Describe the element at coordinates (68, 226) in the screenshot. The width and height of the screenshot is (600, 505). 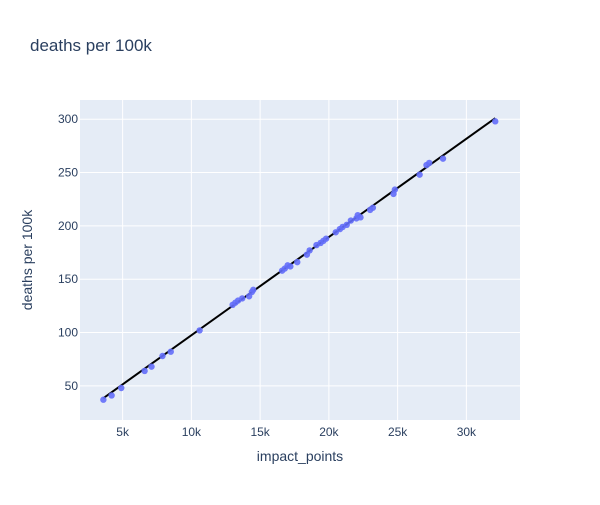
I see `y-tick-label: 200` at that location.